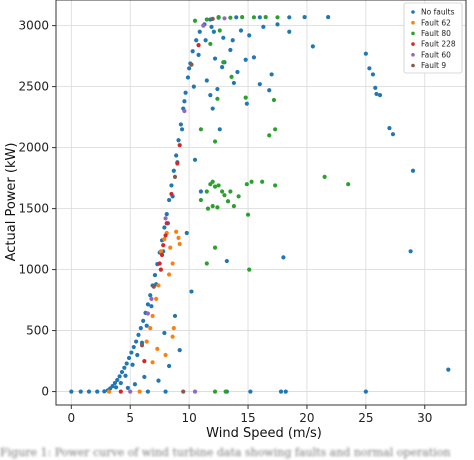 The width and height of the screenshot is (474, 460). Describe the element at coordinates (436, 33) in the screenshot. I see `legend-label: Fault 80` at that location.